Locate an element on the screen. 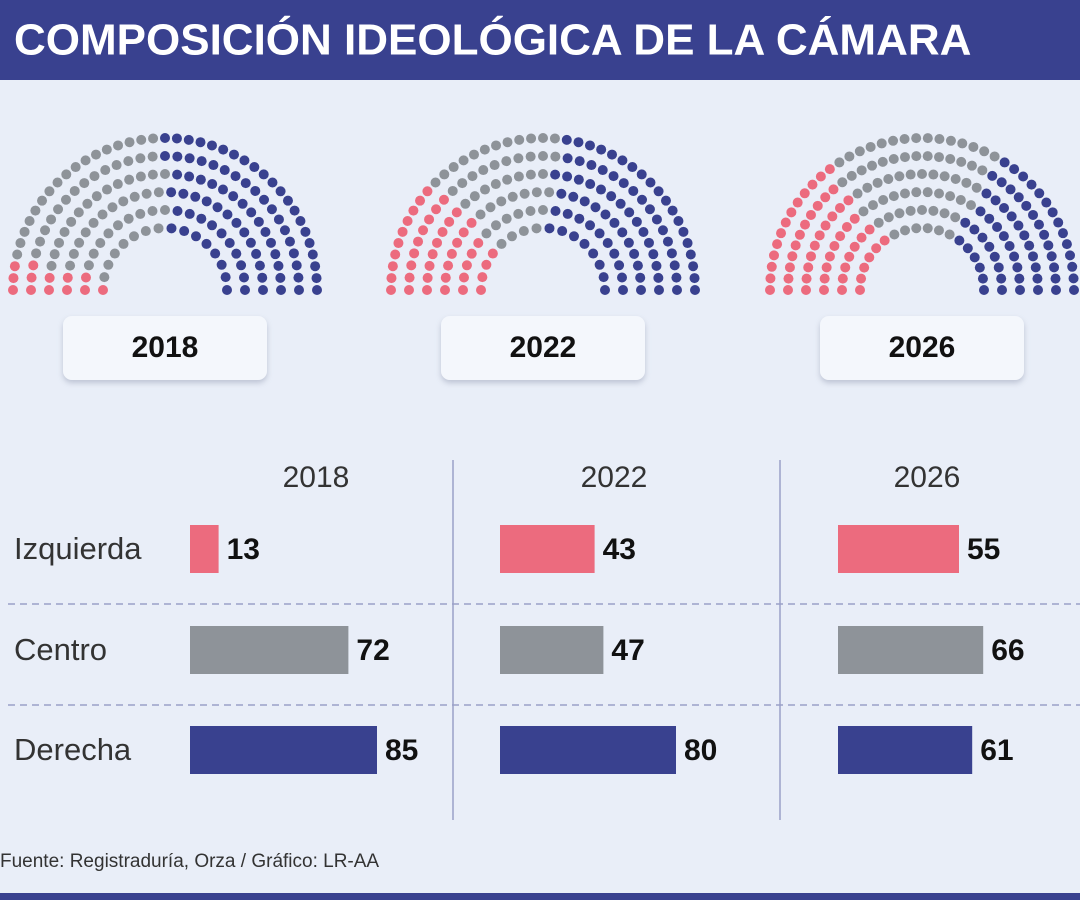 The width and height of the screenshot is (1080, 900). year-label: 2022 is located at coordinates (543, 347).